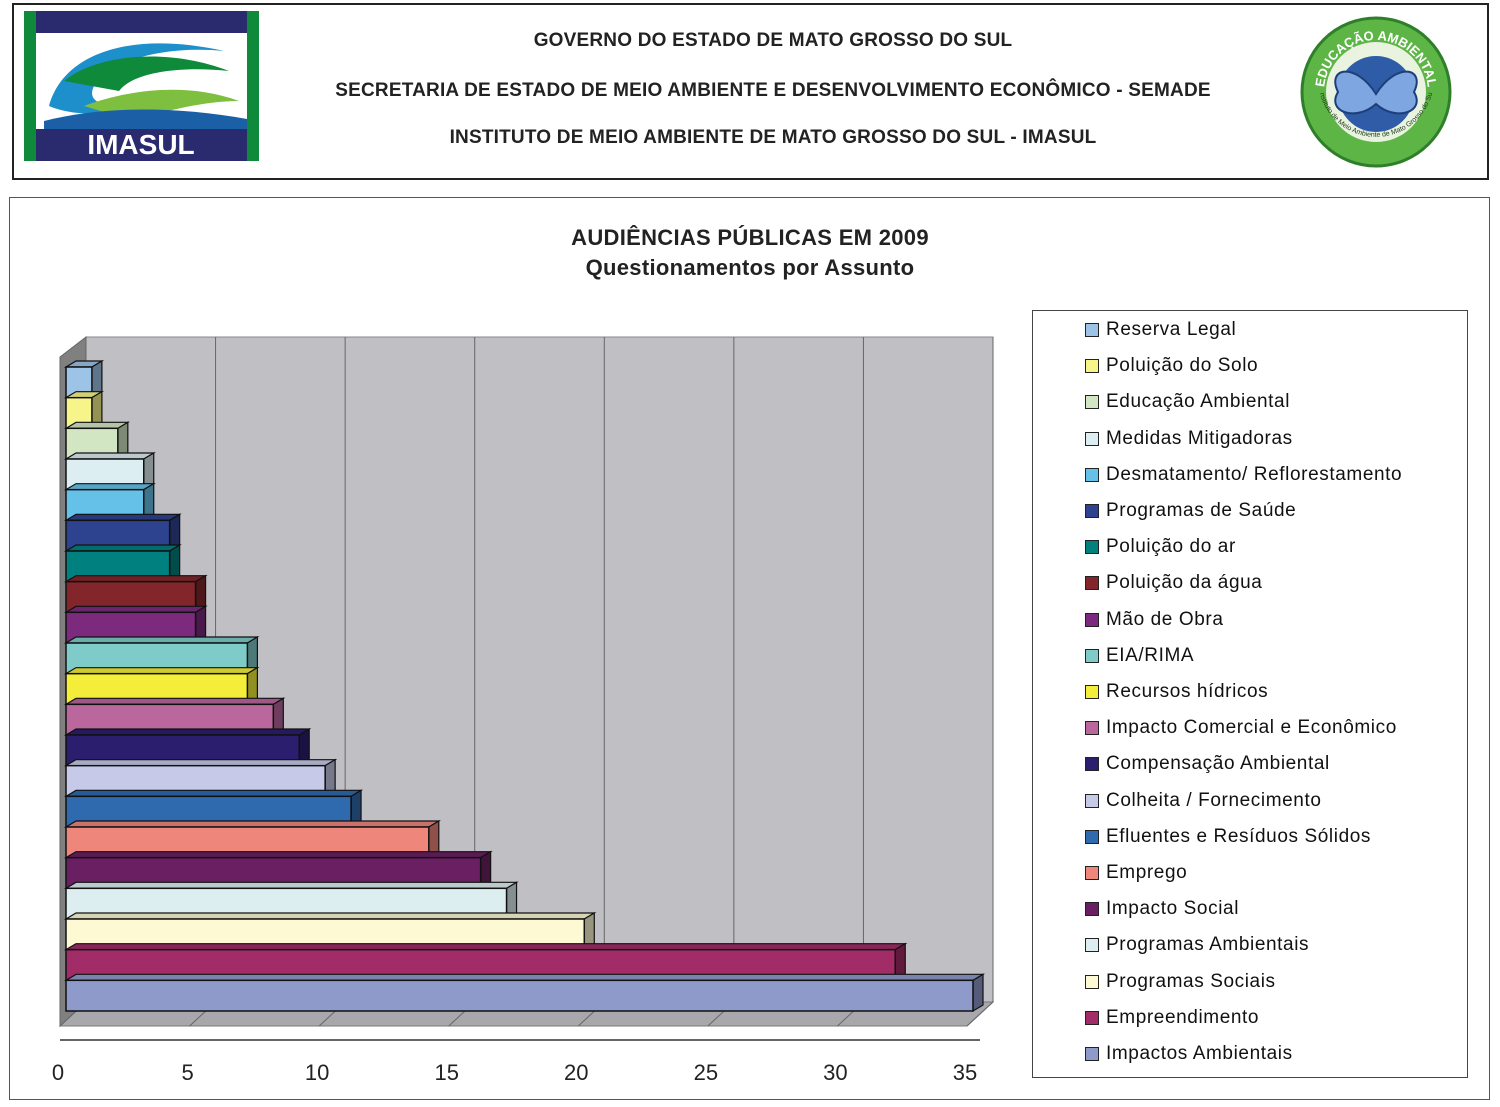 Image resolution: width=1500 pixels, height=1107 pixels. What do you see at coordinates (519, 995) in the screenshot?
I see `bar-front-face` at bounding box center [519, 995].